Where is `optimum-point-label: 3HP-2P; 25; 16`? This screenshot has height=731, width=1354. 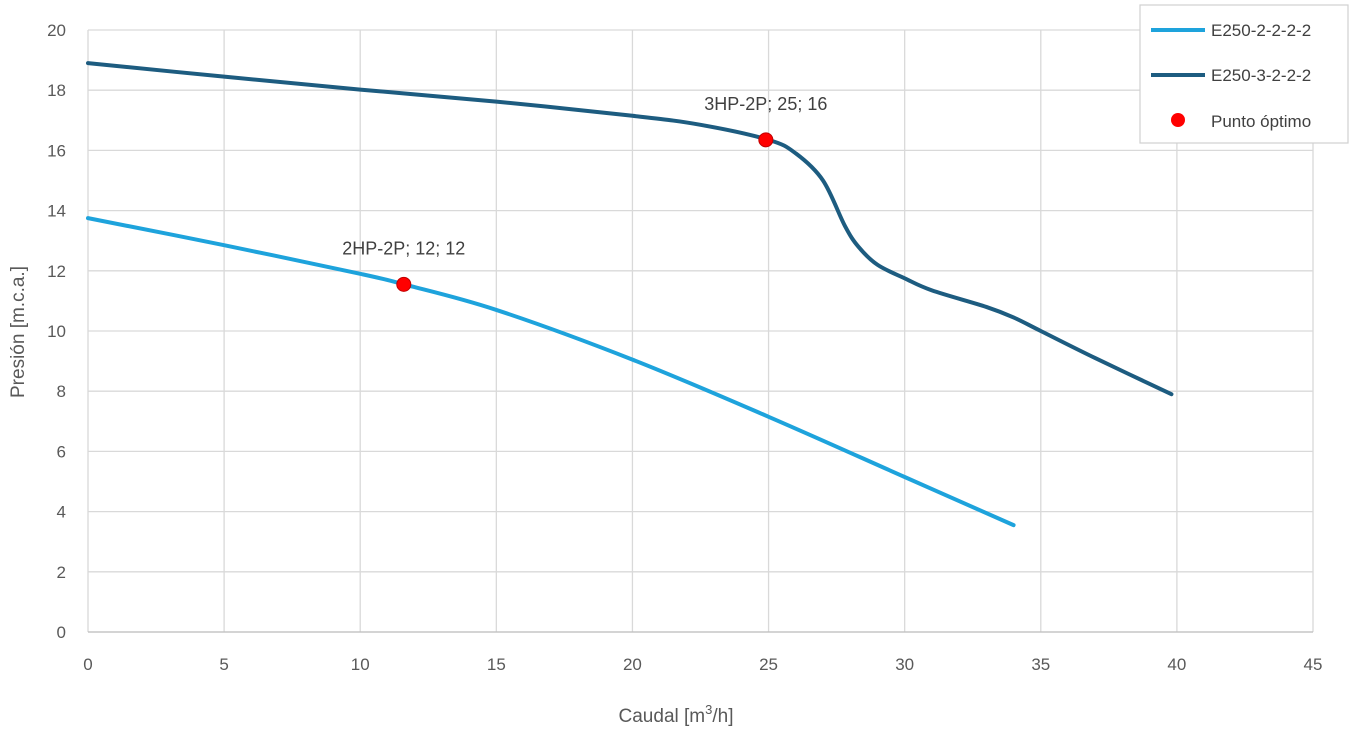 optimum-point-label: 3HP-2P; 25; 16 is located at coordinates (765, 104).